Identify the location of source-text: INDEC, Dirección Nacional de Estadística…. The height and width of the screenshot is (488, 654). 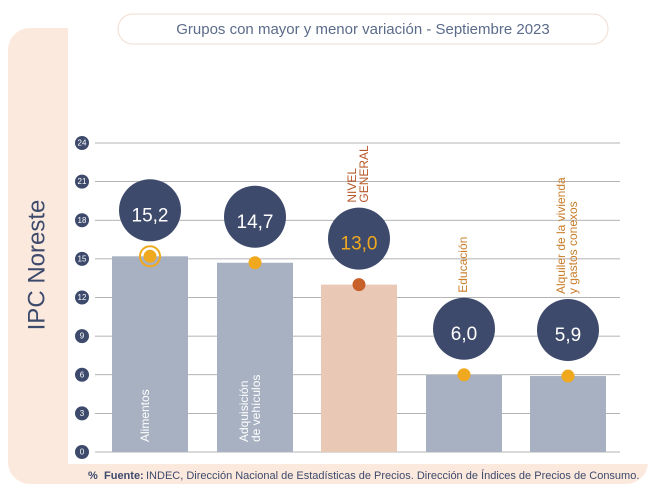
(392, 475).